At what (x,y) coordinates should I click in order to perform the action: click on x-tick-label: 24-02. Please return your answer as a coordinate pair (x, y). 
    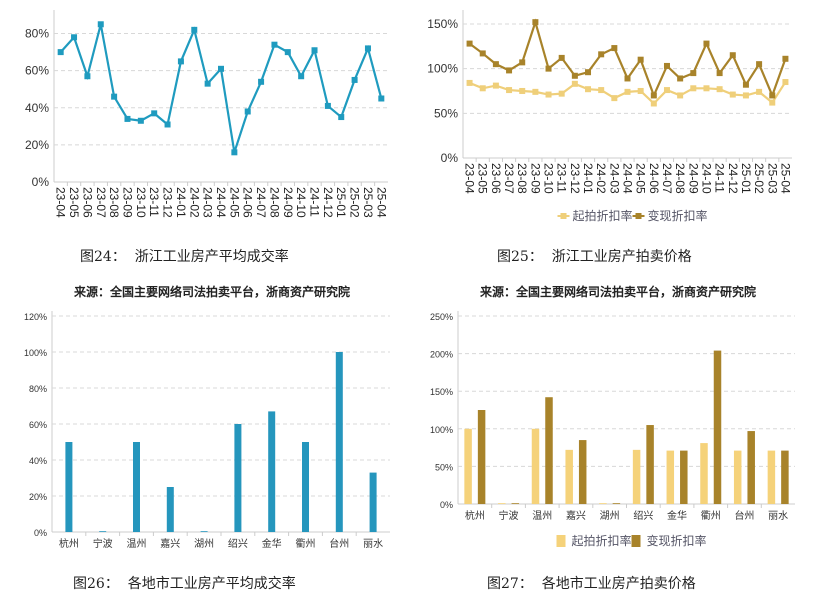
    Looking at the image, I should click on (194, 202).